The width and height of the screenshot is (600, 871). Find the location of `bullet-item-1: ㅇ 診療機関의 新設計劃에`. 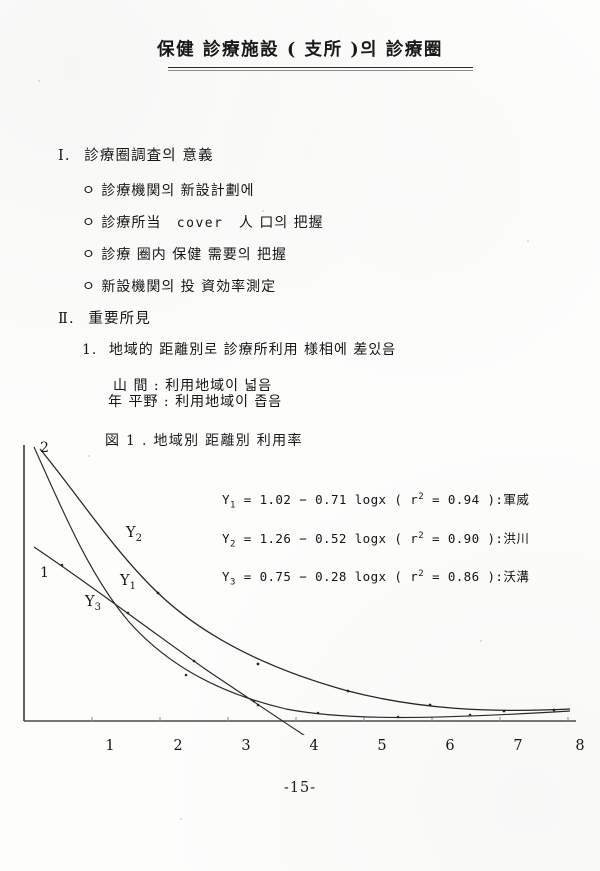

bullet-item-1: ㅇ 診療機関의 新設計劃에 is located at coordinates (168, 190).